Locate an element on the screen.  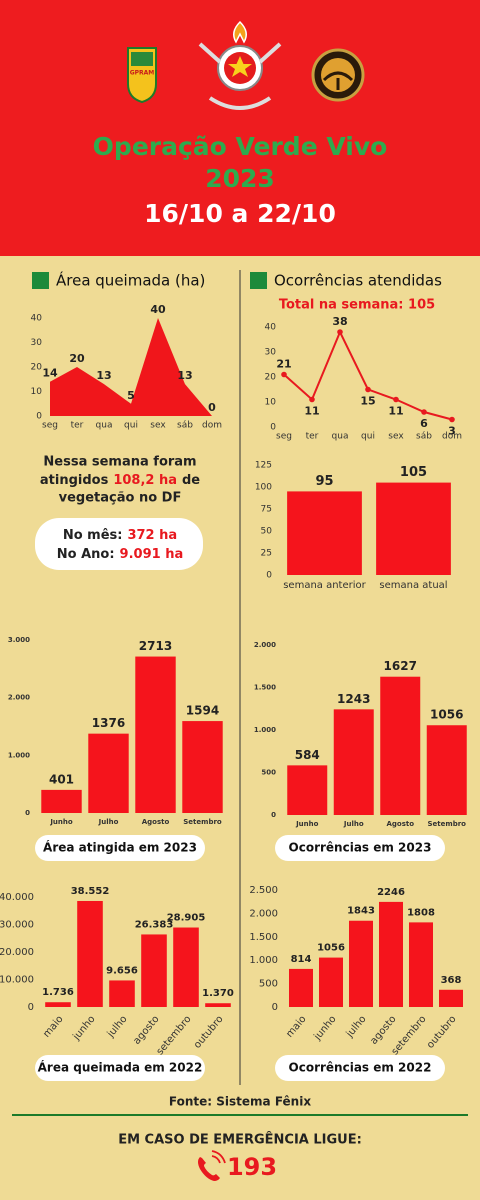
data-label: 1.370 is located at coordinates (218, 993).